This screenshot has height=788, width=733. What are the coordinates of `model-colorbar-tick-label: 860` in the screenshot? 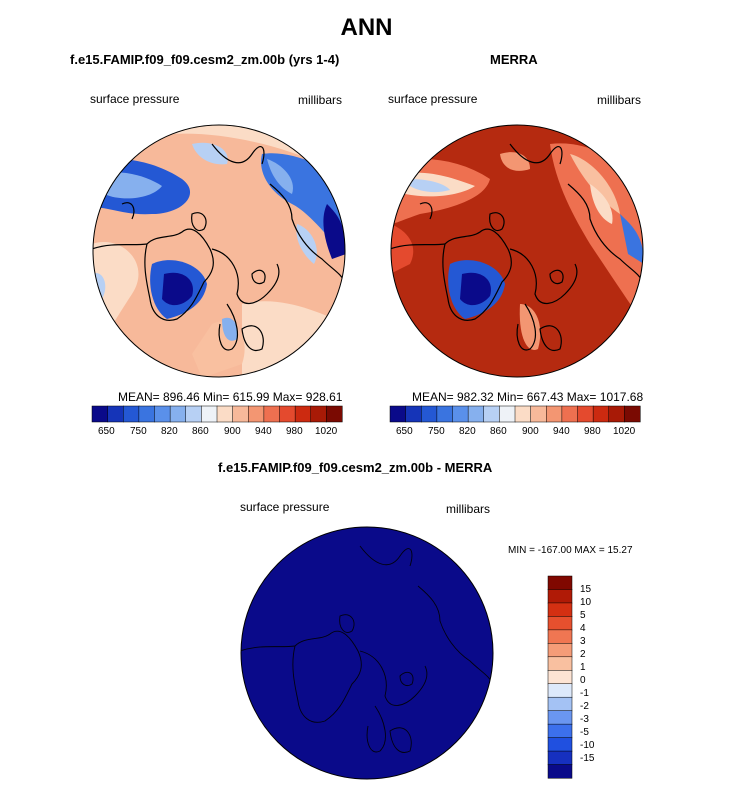 It's located at (200, 431).